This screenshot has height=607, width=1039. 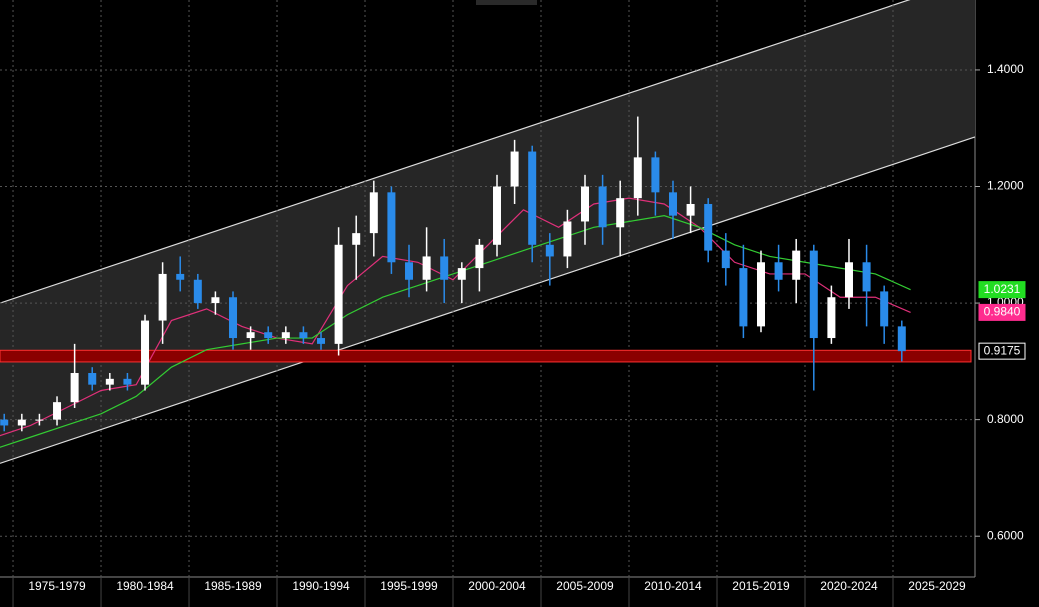 What do you see at coordinates (1005, 419) in the screenshot?
I see `y-tick-label: 0.8000` at bounding box center [1005, 419].